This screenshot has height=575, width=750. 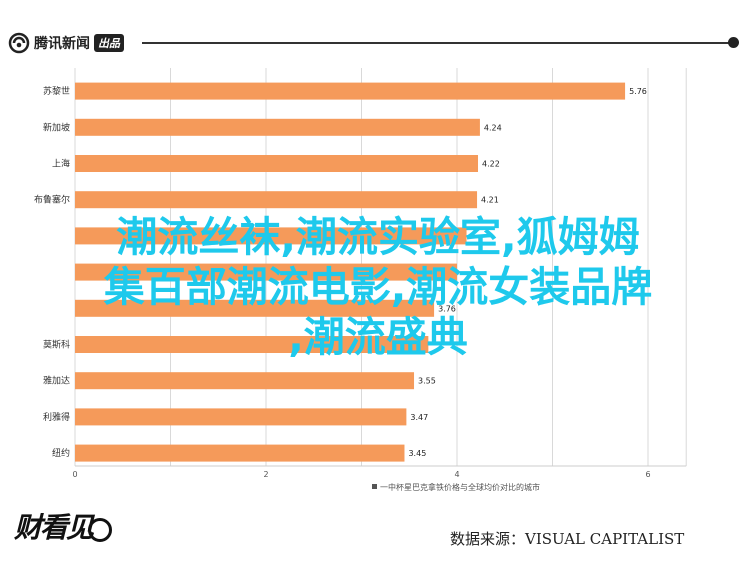 I want to click on data-label: 4.21, so click(x=490, y=200).